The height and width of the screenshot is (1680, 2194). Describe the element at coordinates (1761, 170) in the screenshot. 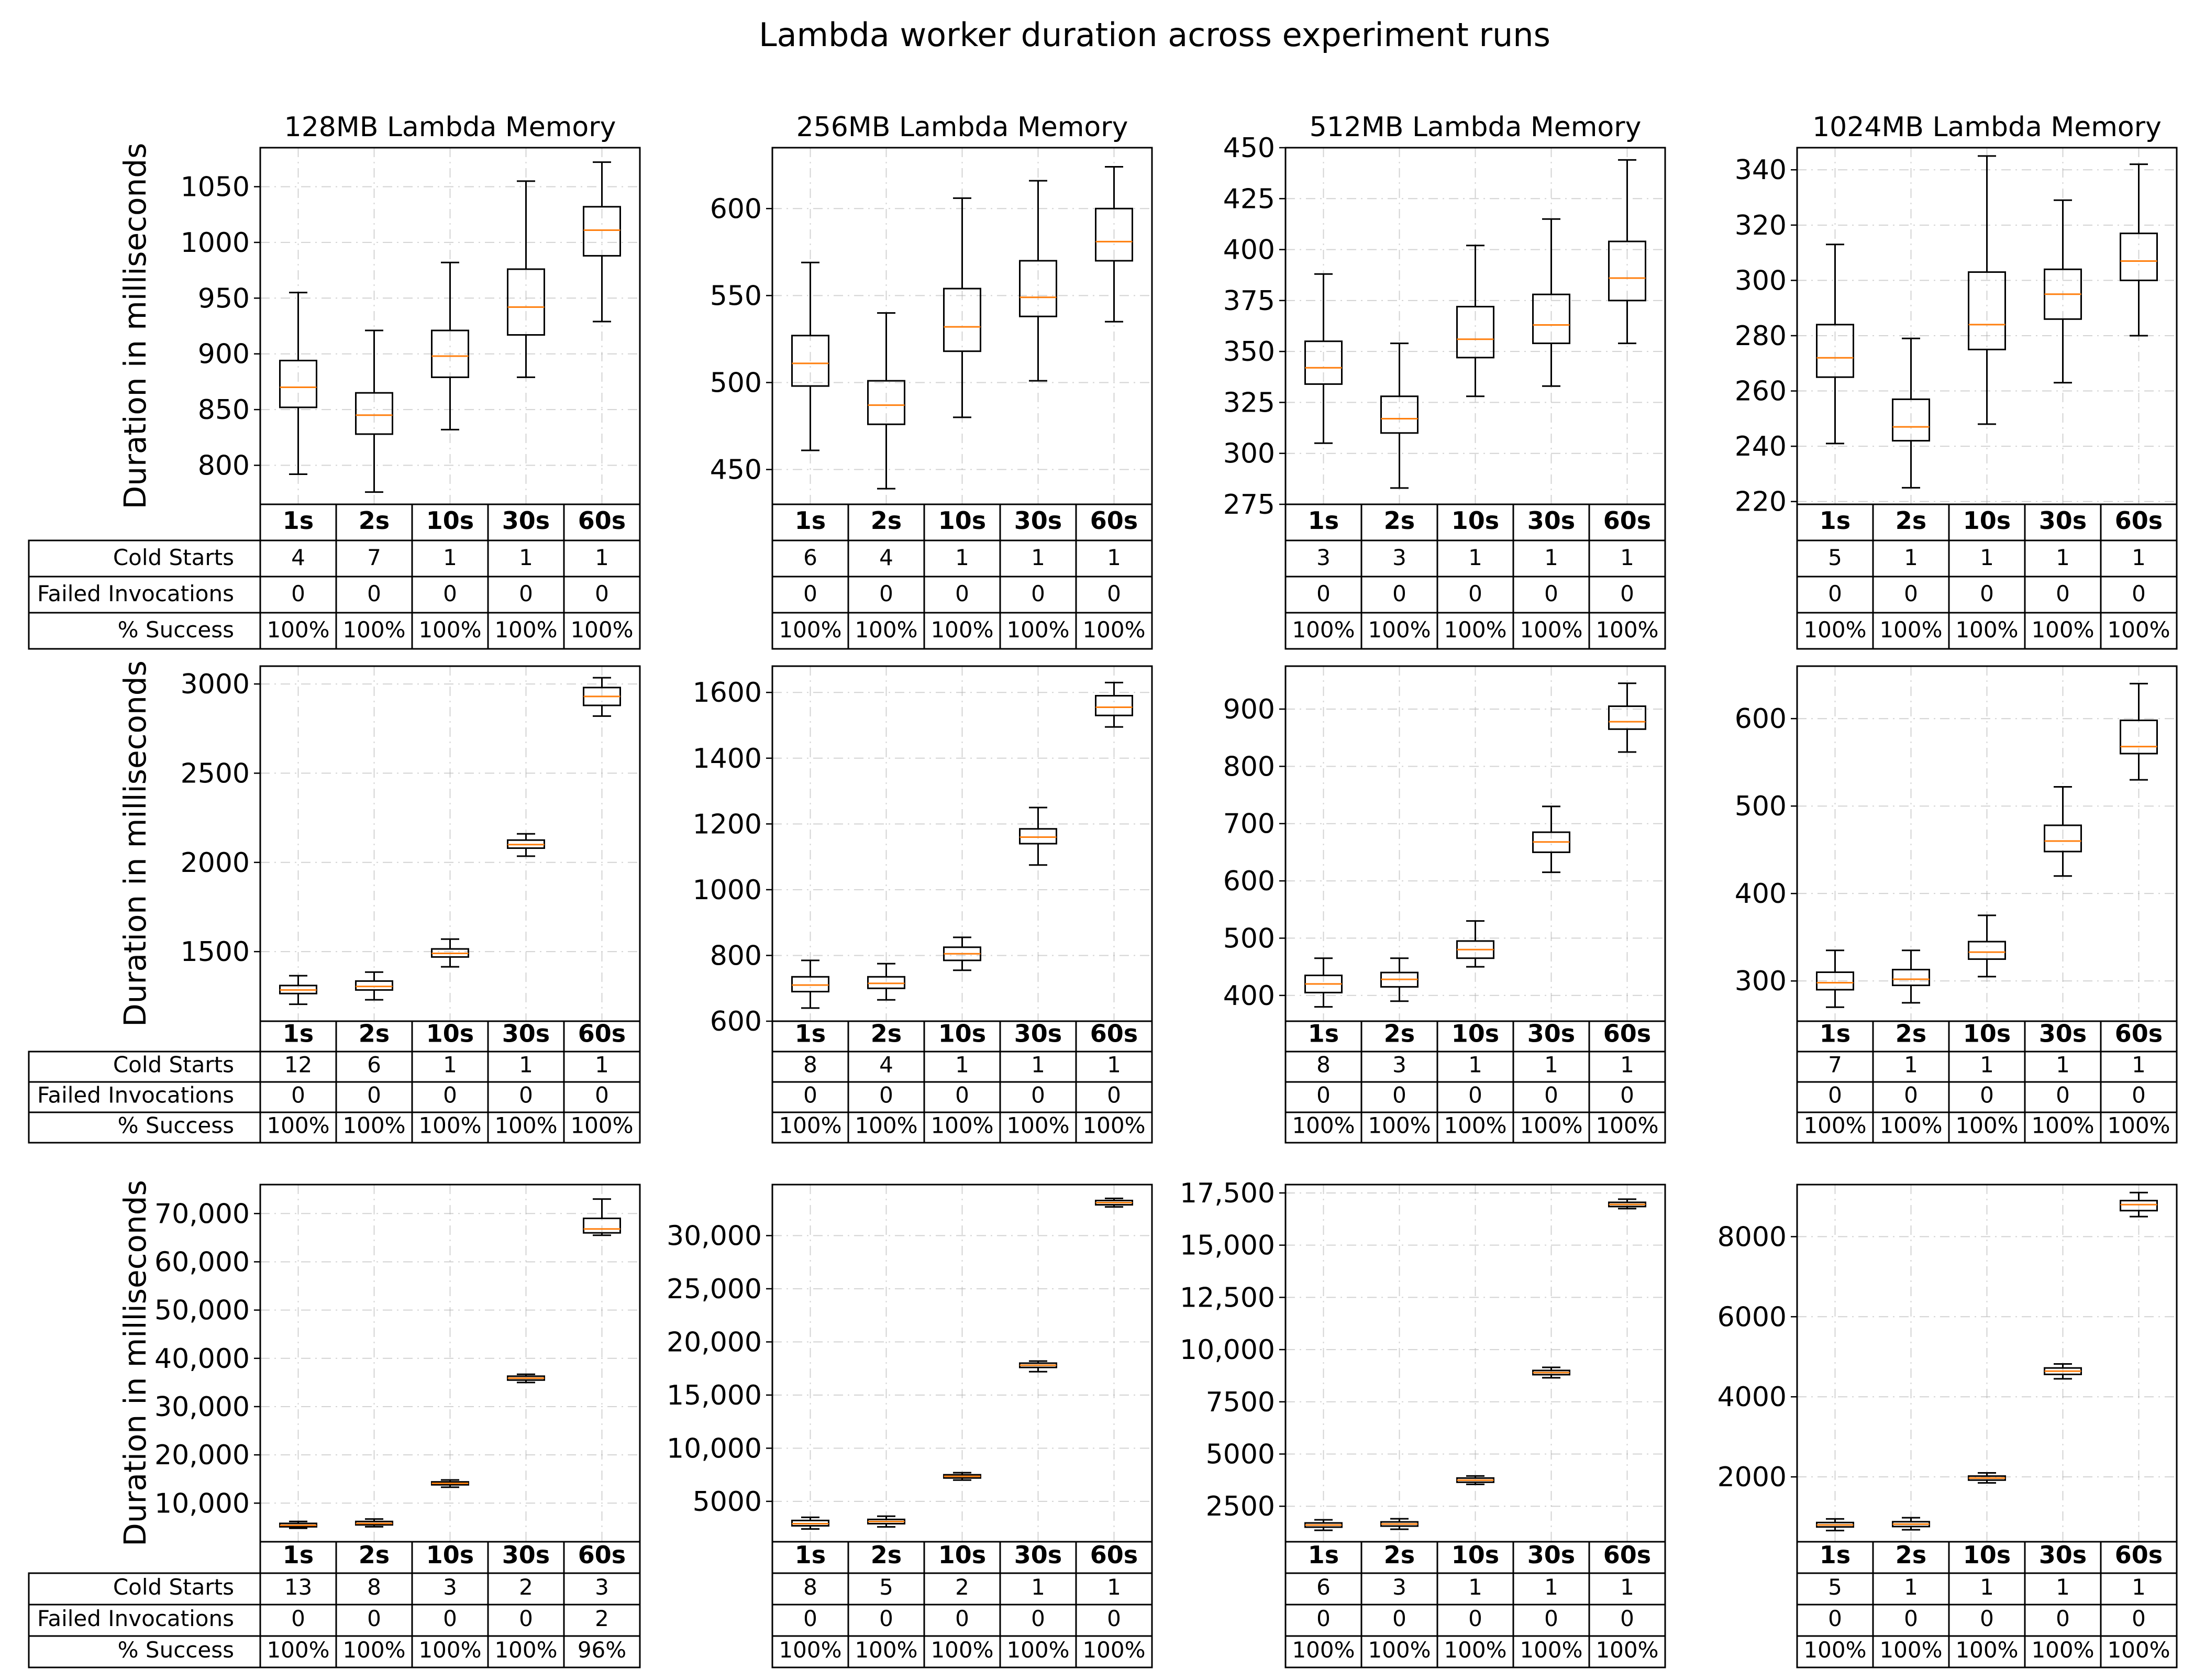

I see `y-tick-label: 340` at that location.